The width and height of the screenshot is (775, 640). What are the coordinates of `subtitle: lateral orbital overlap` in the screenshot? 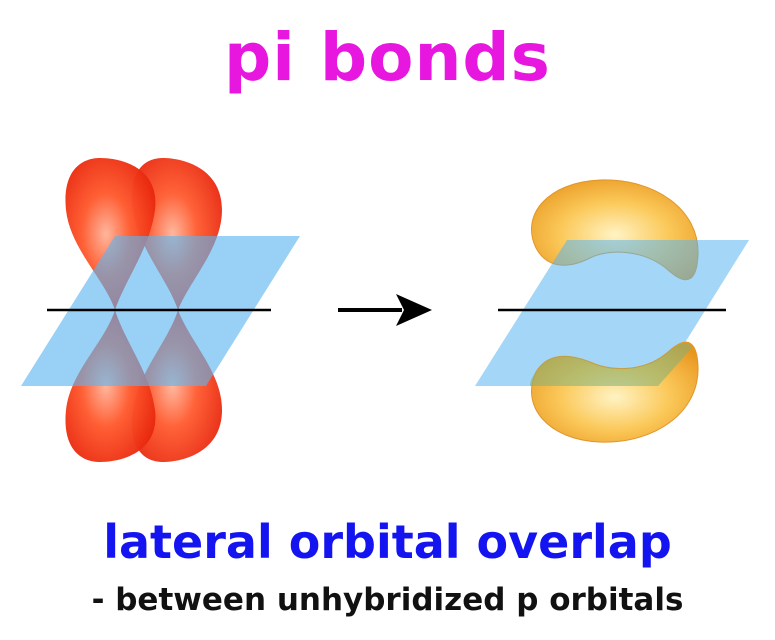 It's located at (387, 542).